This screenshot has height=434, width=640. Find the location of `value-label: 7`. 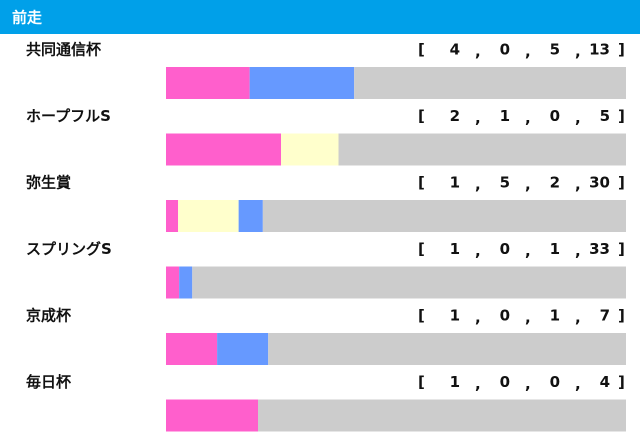

value-label: 7 is located at coordinates (605, 316).